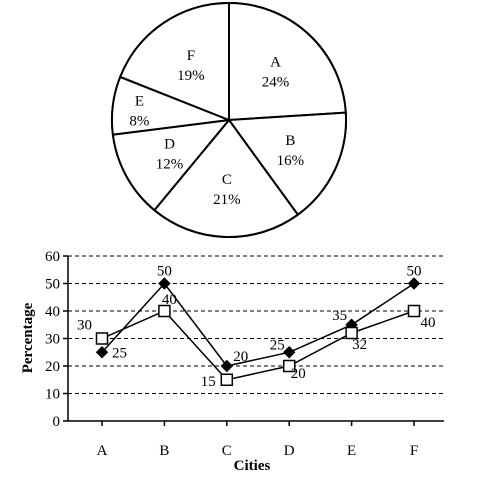 Image resolution: width=490 pixels, height=482 pixels. I want to click on pie-slice-a, so click(287, 61).